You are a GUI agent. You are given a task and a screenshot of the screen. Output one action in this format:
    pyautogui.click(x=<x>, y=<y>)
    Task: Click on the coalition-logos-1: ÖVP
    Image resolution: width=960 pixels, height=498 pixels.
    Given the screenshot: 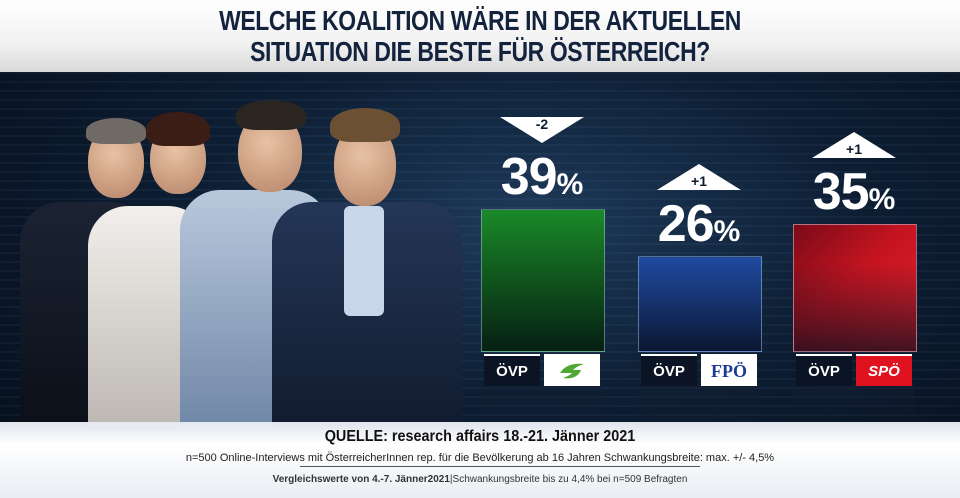 What is the action you would take?
    pyautogui.click(x=542, y=370)
    